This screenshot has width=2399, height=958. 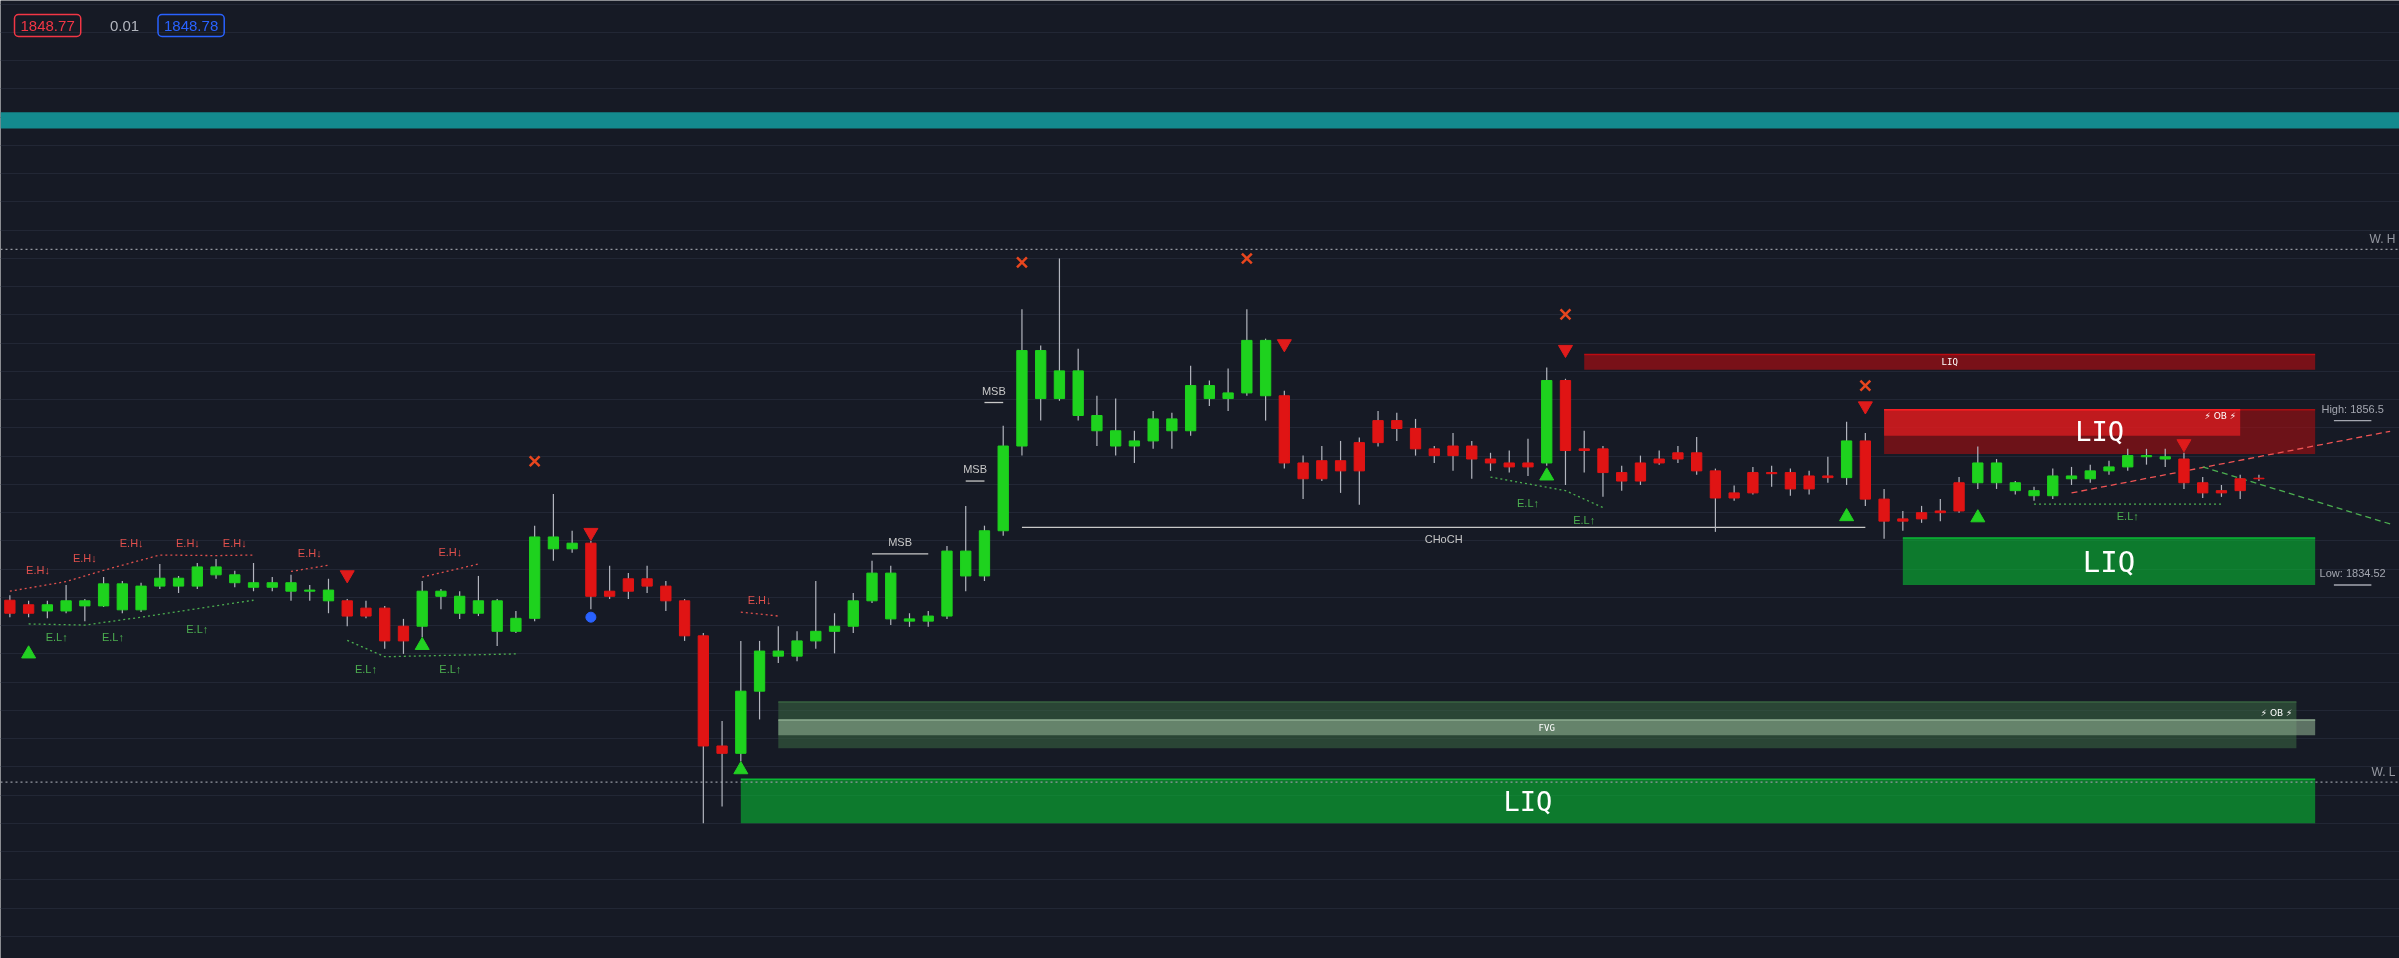 What do you see at coordinates (1443, 539) in the screenshot?
I see `series-label: CHoCH` at bounding box center [1443, 539].